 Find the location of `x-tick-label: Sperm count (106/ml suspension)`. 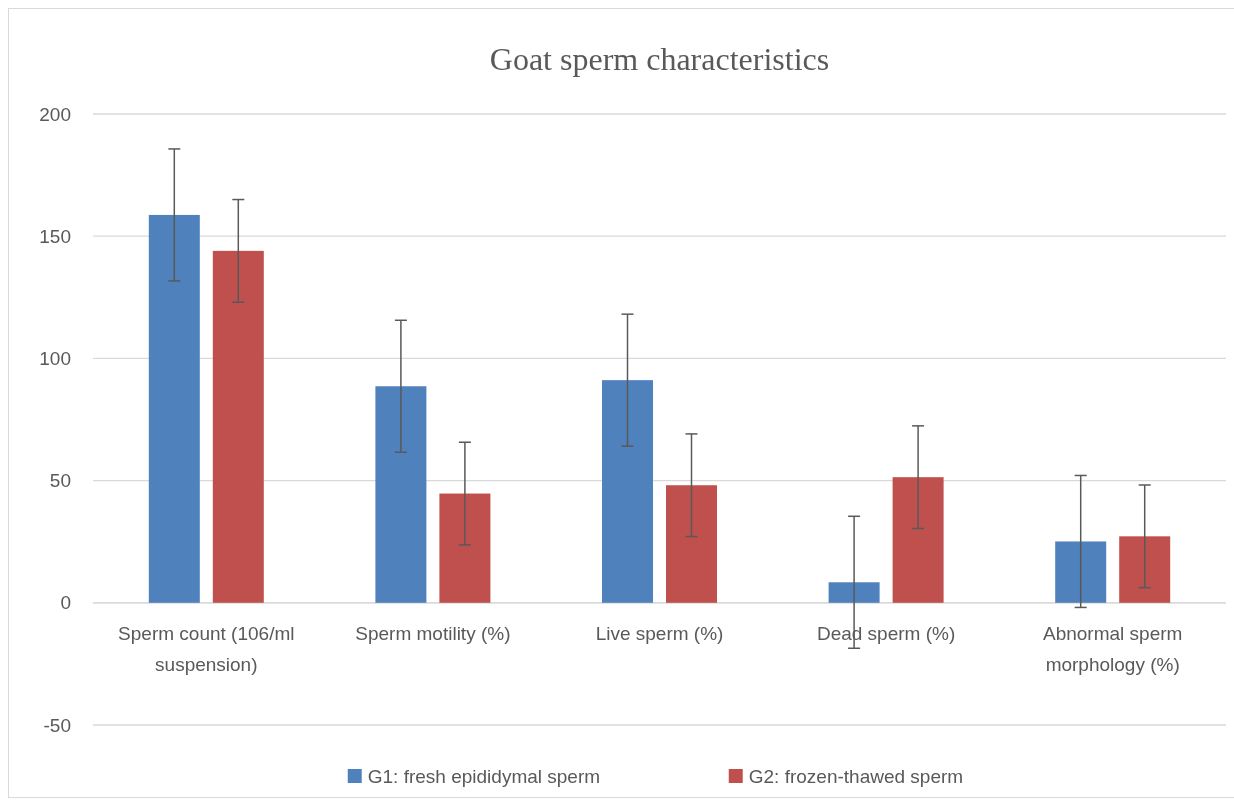

x-tick-label: Sperm count (106/ml suspension) is located at coordinates (206, 648).